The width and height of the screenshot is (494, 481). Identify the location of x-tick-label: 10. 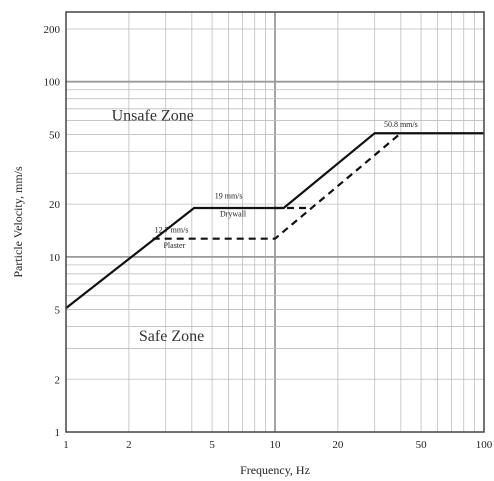
(276, 445).